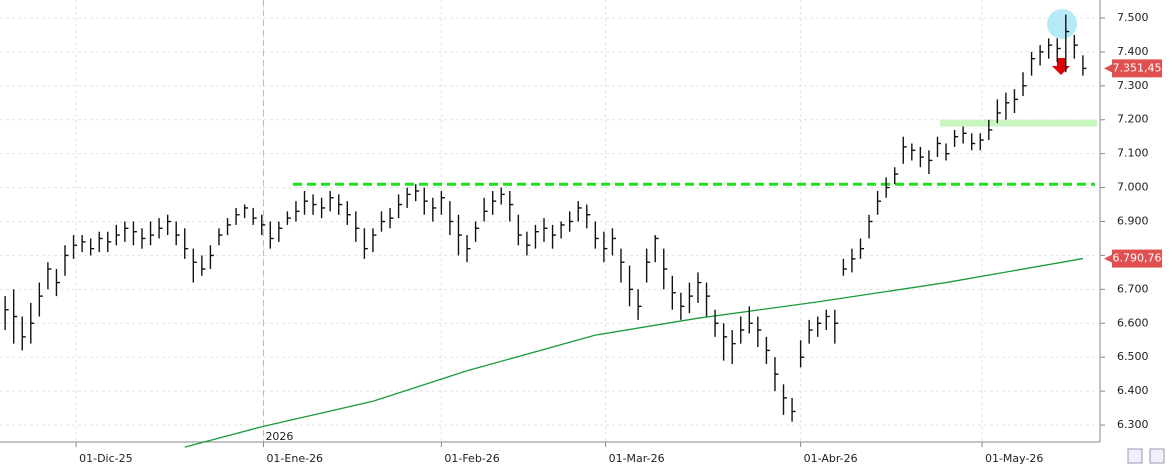  Describe the element at coordinates (1133, 356) in the screenshot. I see `y-tick-label: 6.500` at that location.